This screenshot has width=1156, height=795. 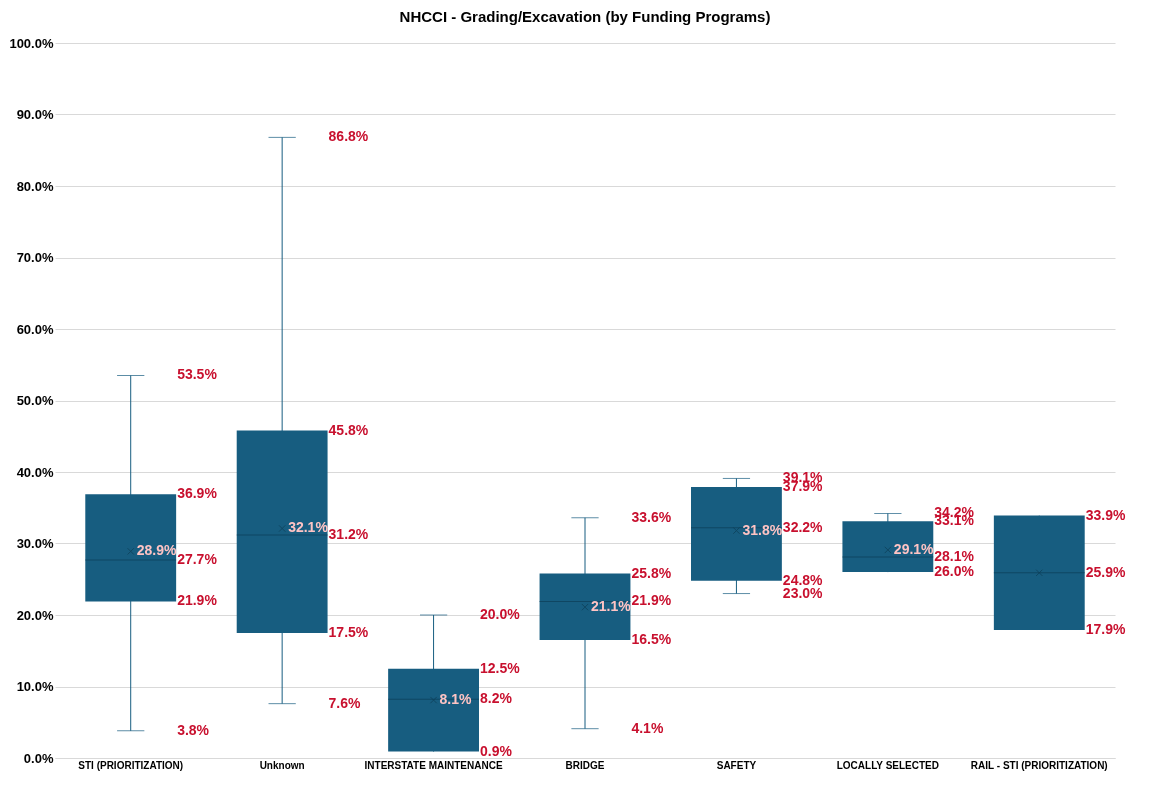 What do you see at coordinates (585, 16) in the screenshot?
I see `chart-title: NHCCI - Grading/Excavation (by Funding Programs)` at bounding box center [585, 16].